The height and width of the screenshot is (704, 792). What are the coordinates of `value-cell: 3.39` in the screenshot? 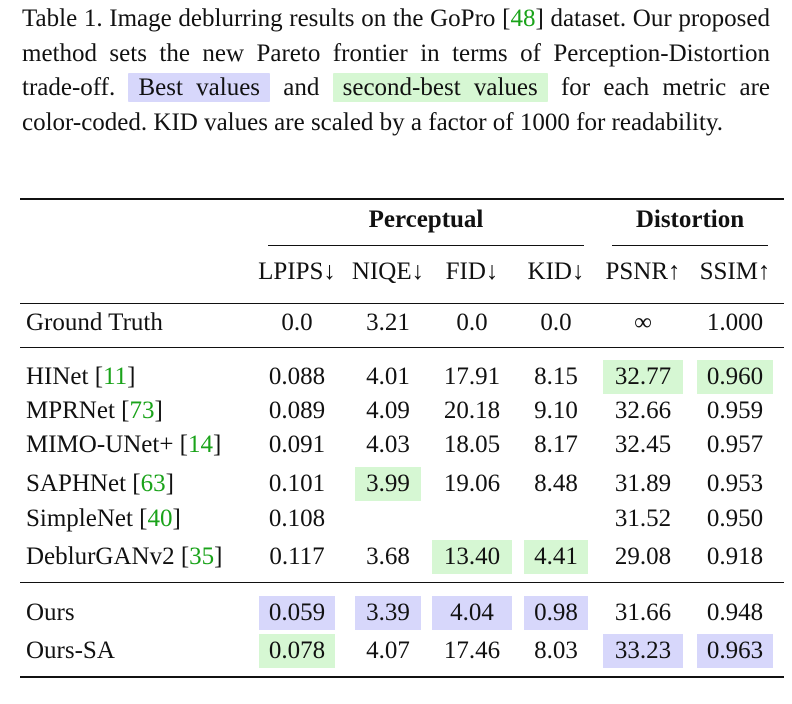 It's located at (388, 613).